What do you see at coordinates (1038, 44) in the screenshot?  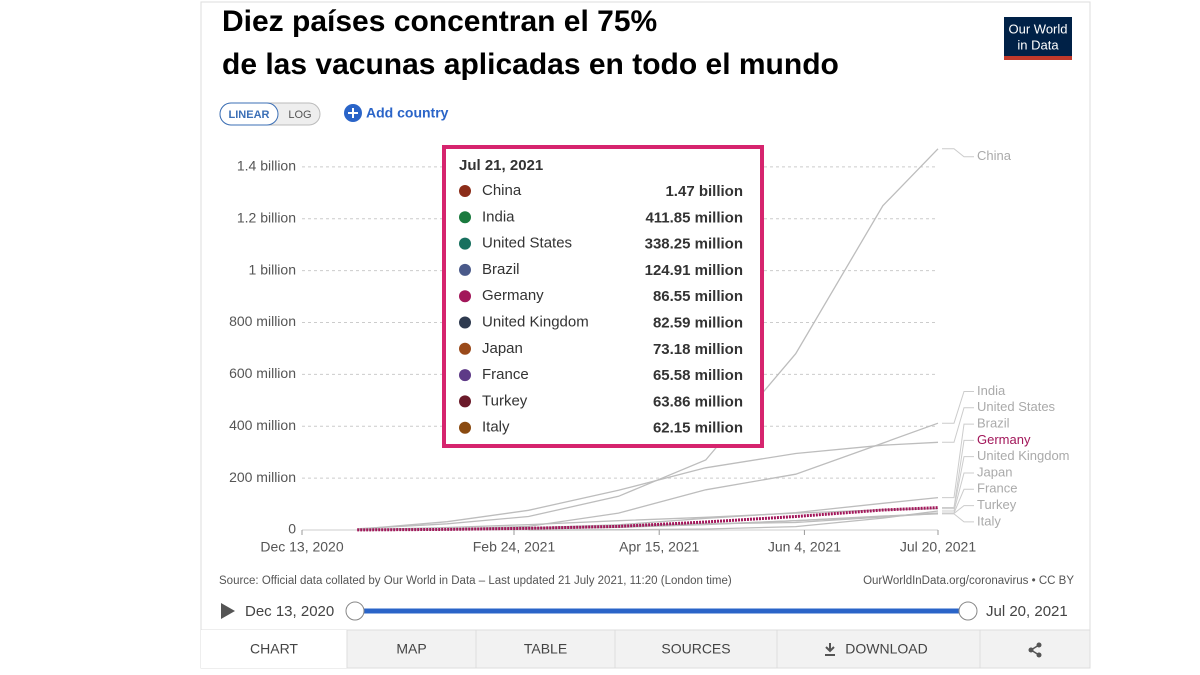 I see `logo-text: in Data` at bounding box center [1038, 44].